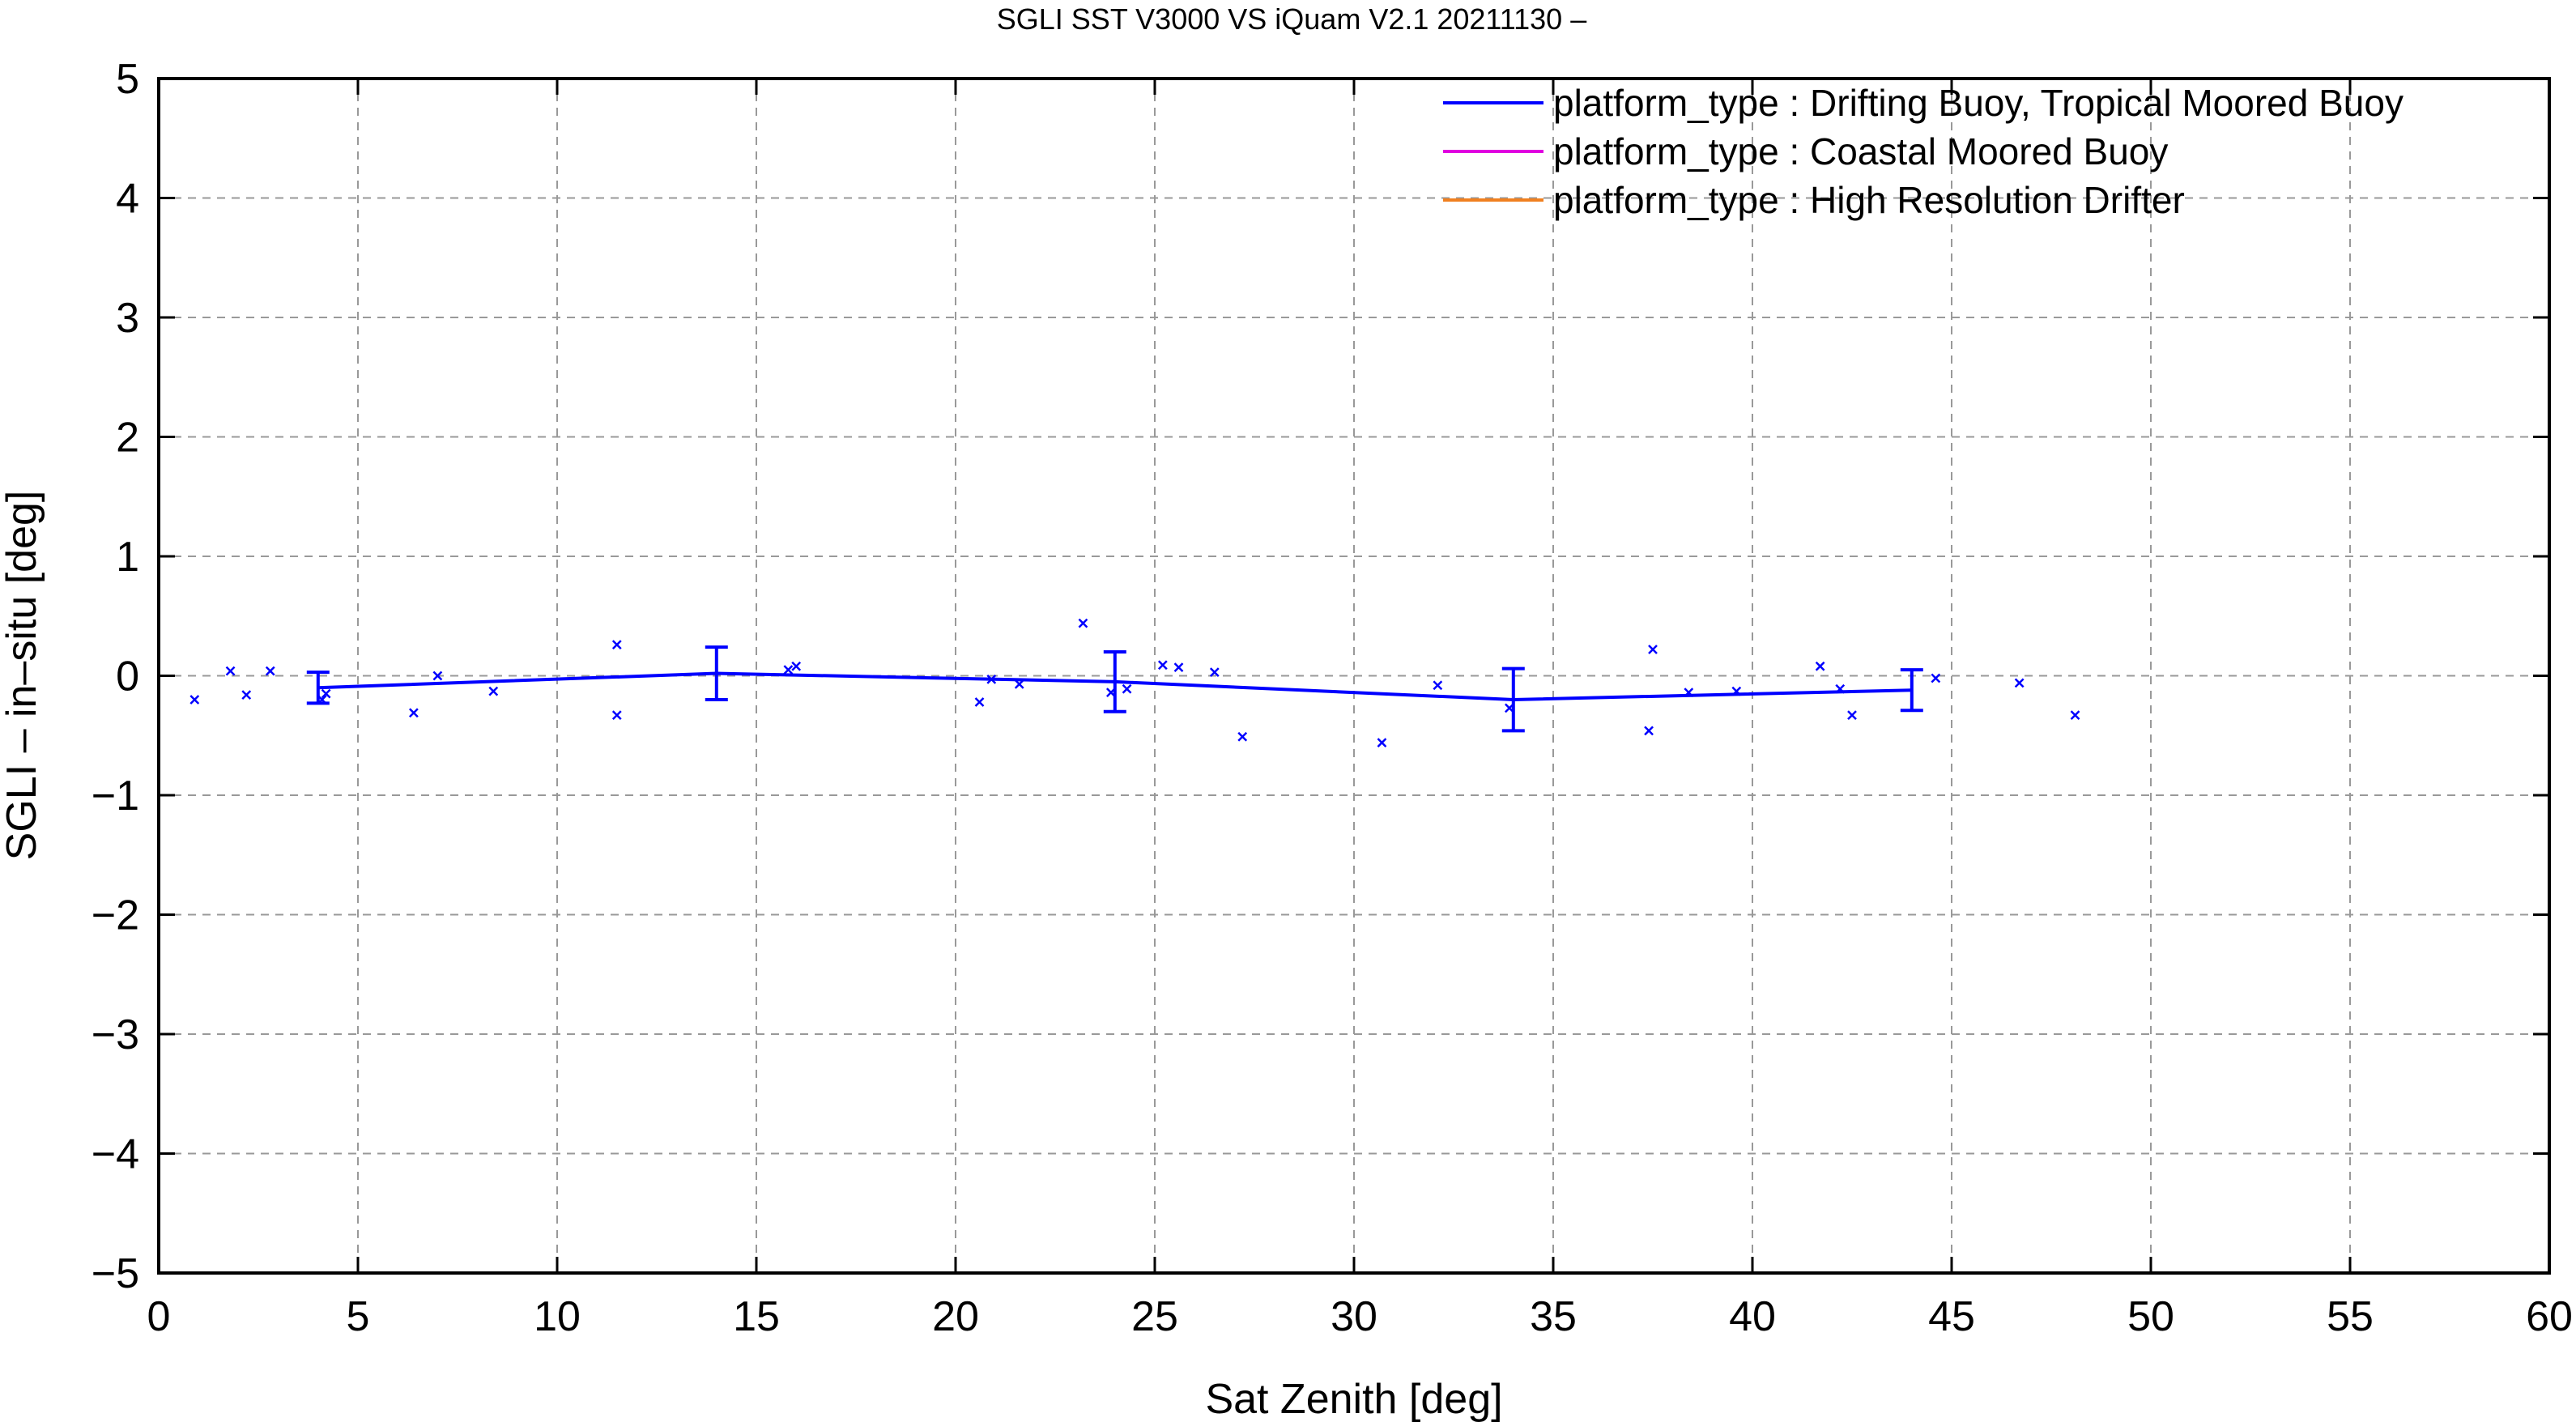 Image resolution: width=2576 pixels, height=1422 pixels. What do you see at coordinates (1553, 1316) in the screenshot?
I see `x-tick-label: 35` at bounding box center [1553, 1316].